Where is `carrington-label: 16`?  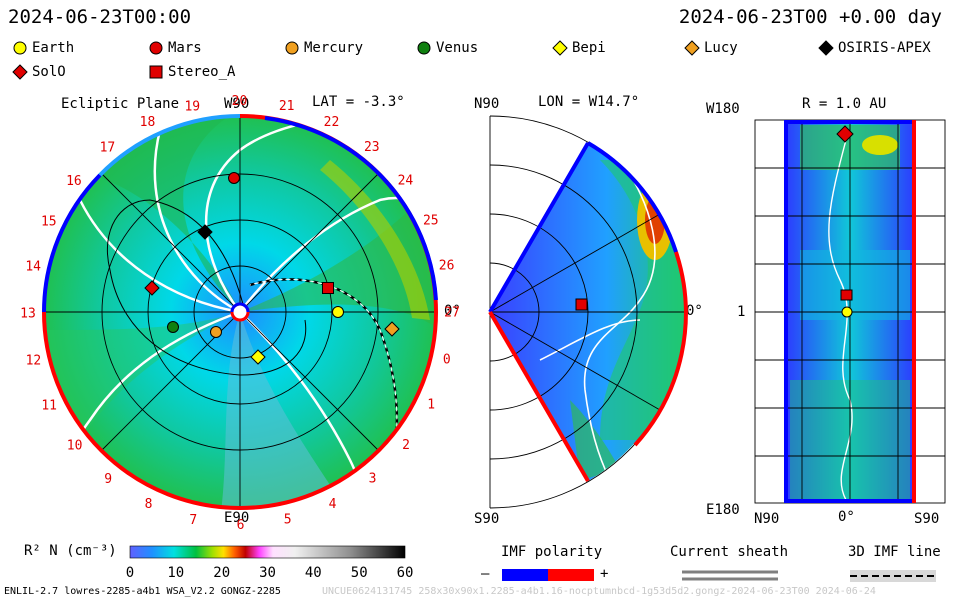 carrington-label: 16 is located at coordinates (74, 181).